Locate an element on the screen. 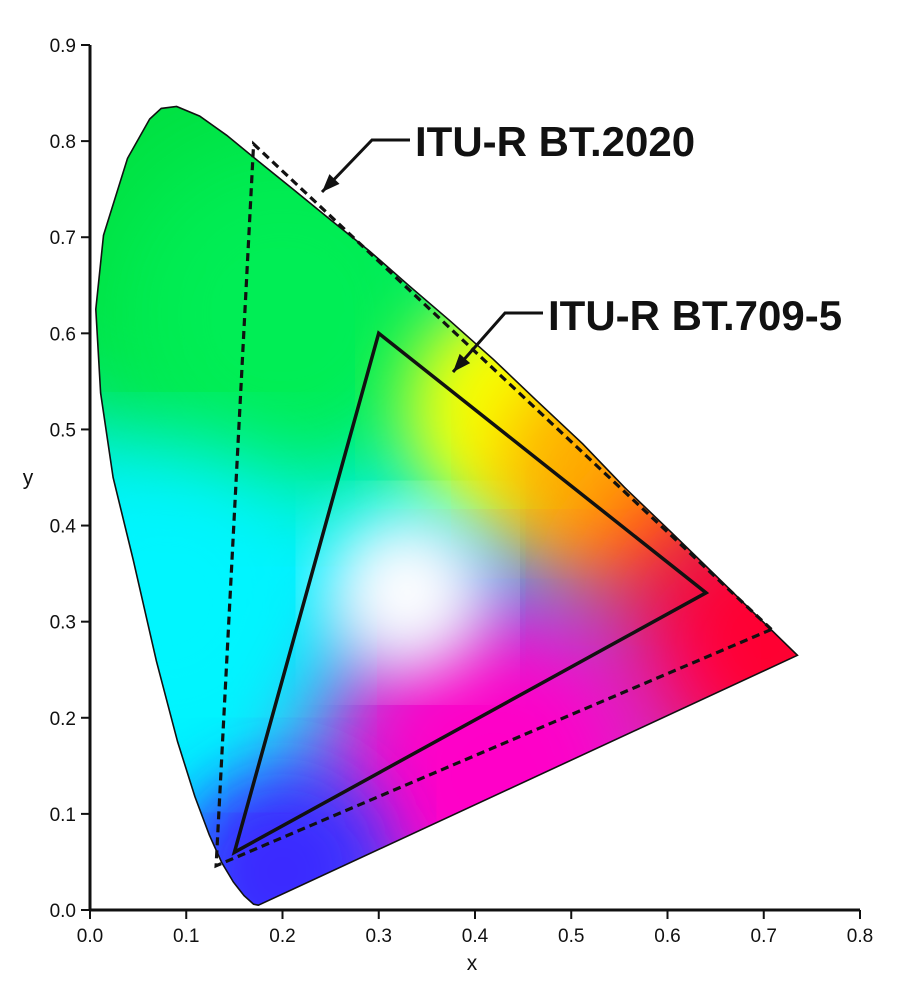 This screenshot has width=900, height=995. x-tick-label: 0.7 is located at coordinates (764, 936).